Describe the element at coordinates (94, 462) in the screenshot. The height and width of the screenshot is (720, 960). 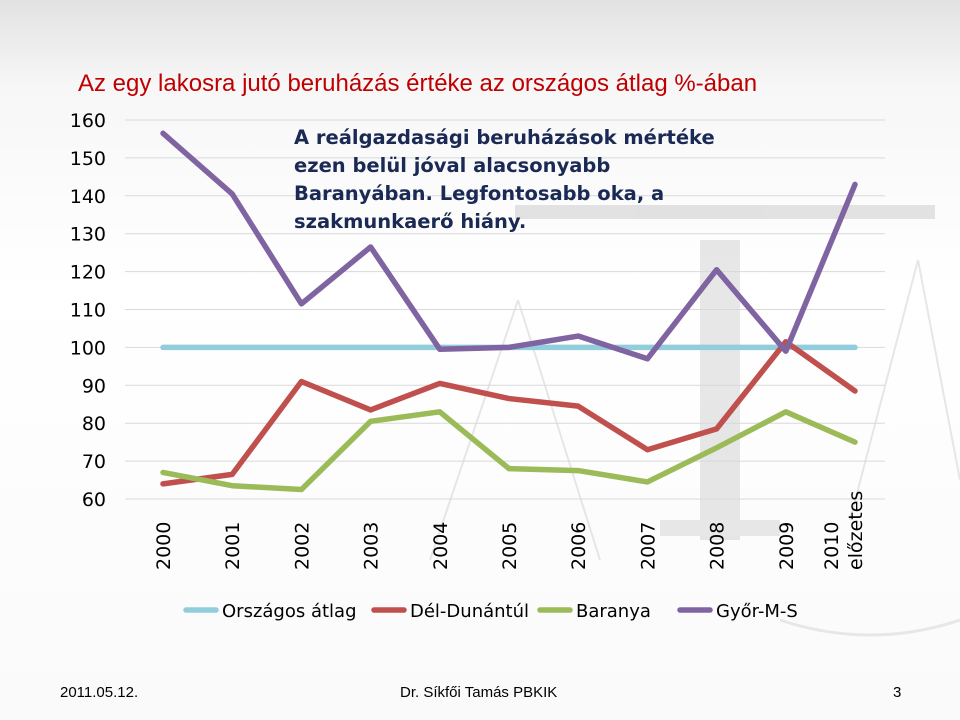
I see `y-tick-label: 70` at that location.